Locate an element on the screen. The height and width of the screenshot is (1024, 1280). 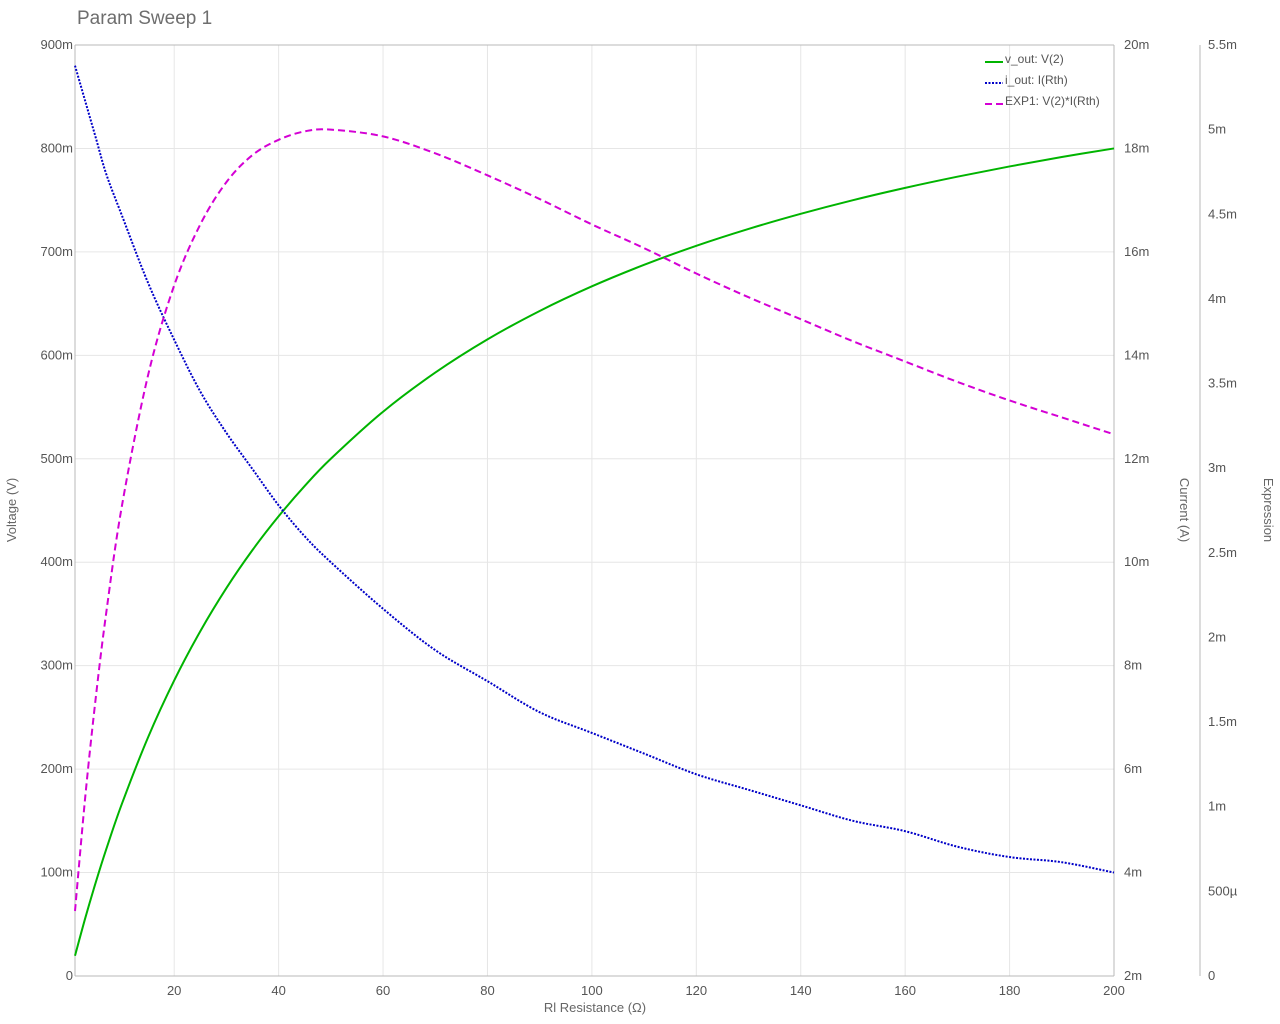
current-tick-label: 18m is located at coordinates (1136, 147).